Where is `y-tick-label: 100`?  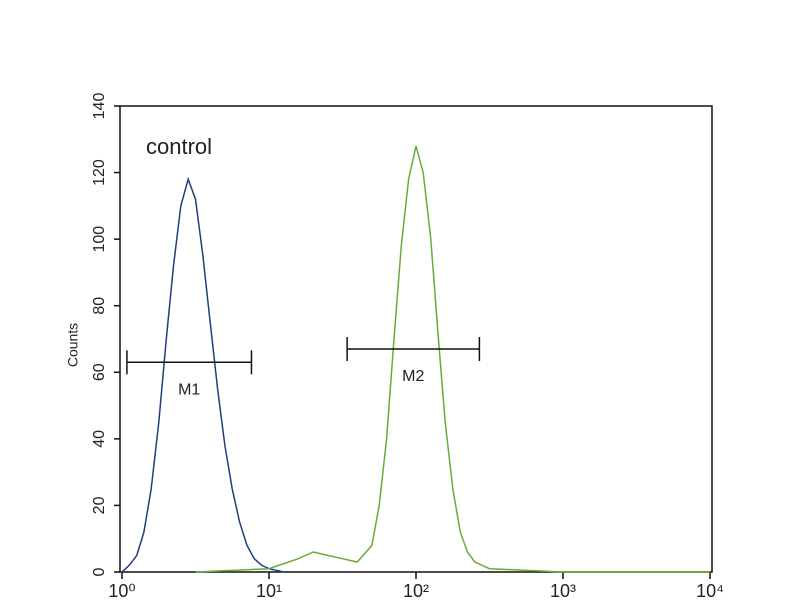 y-tick-label: 100 is located at coordinates (99, 239).